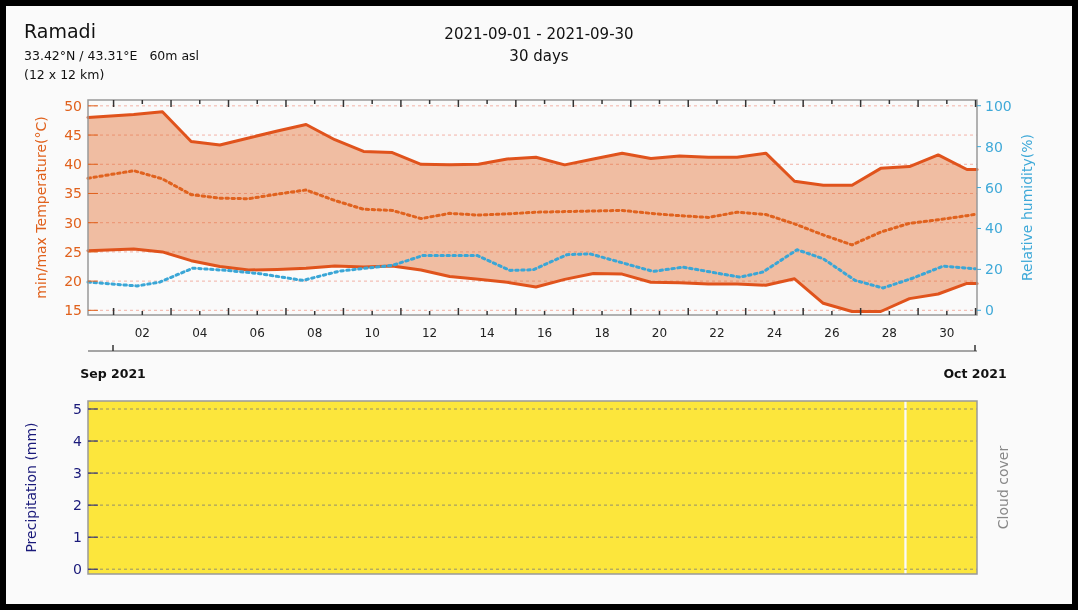 This screenshot has height=610, width=1078. Describe the element at coordinates (60, 31) in the screenshot. I see `chart-title: Ramadi` at that location.